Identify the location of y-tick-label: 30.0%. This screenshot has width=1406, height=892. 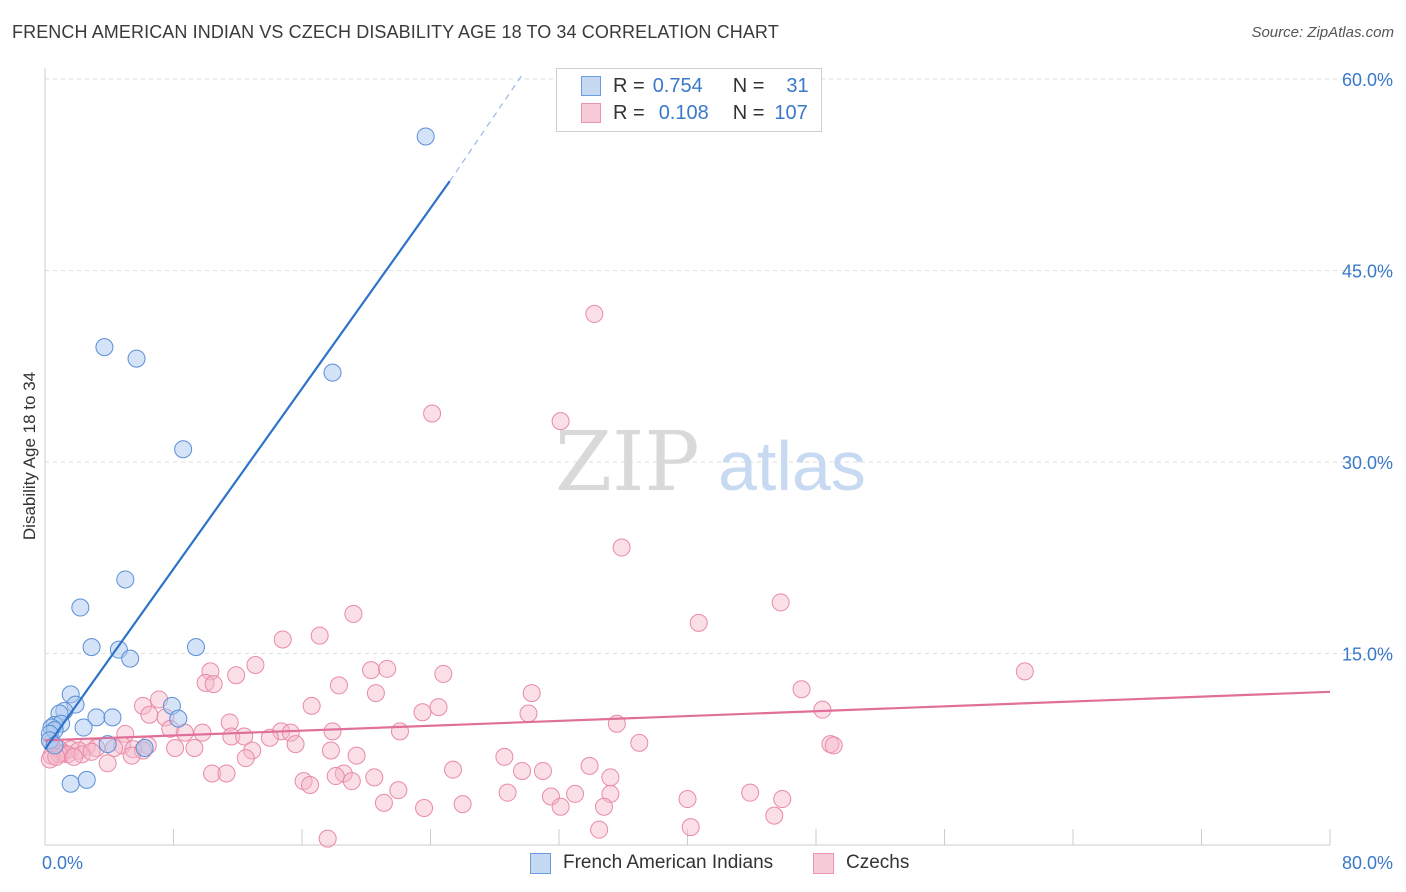
(1367, 463).